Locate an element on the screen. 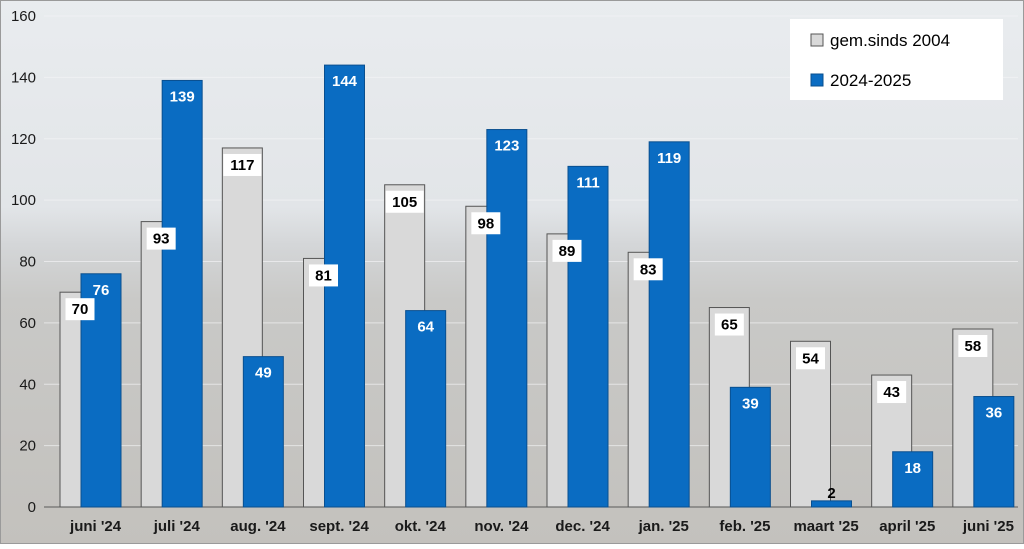  data-label-gem-sinds-2004: 93 is located at coordinates (161, 239).